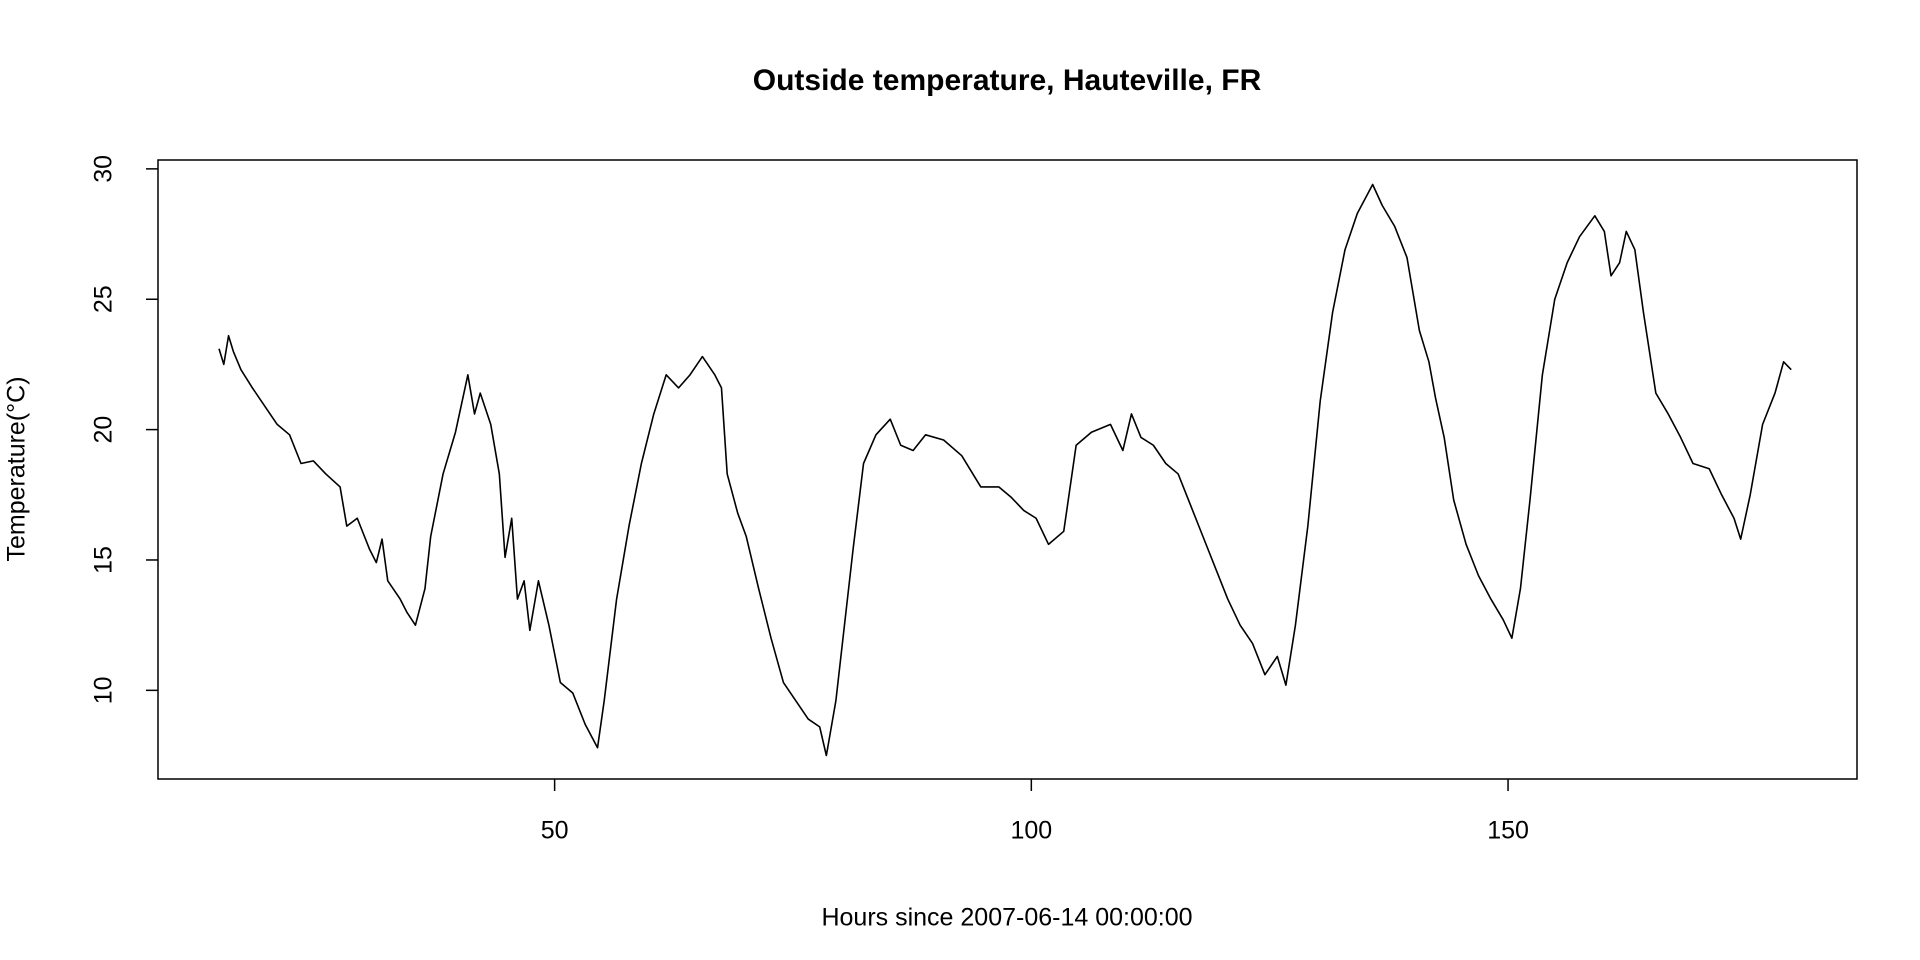 This screenshot has width=1920, height=960. I want to click on x-tick-label: 100, so click(1031, 831).